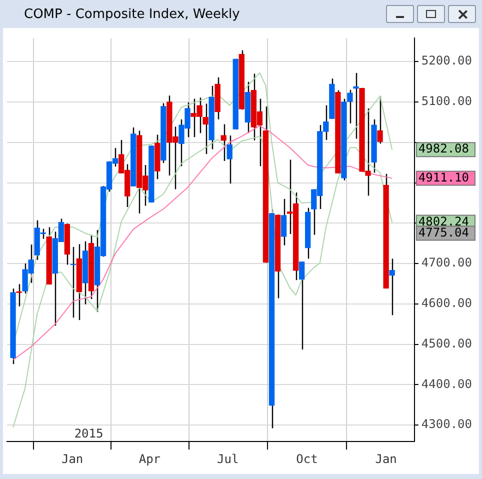 This screenshot has width=482, height=479. What do you see at coordinates (444, 149) in the screenshot?
I see `text: 4982.08` at bounding box center [444, 149].